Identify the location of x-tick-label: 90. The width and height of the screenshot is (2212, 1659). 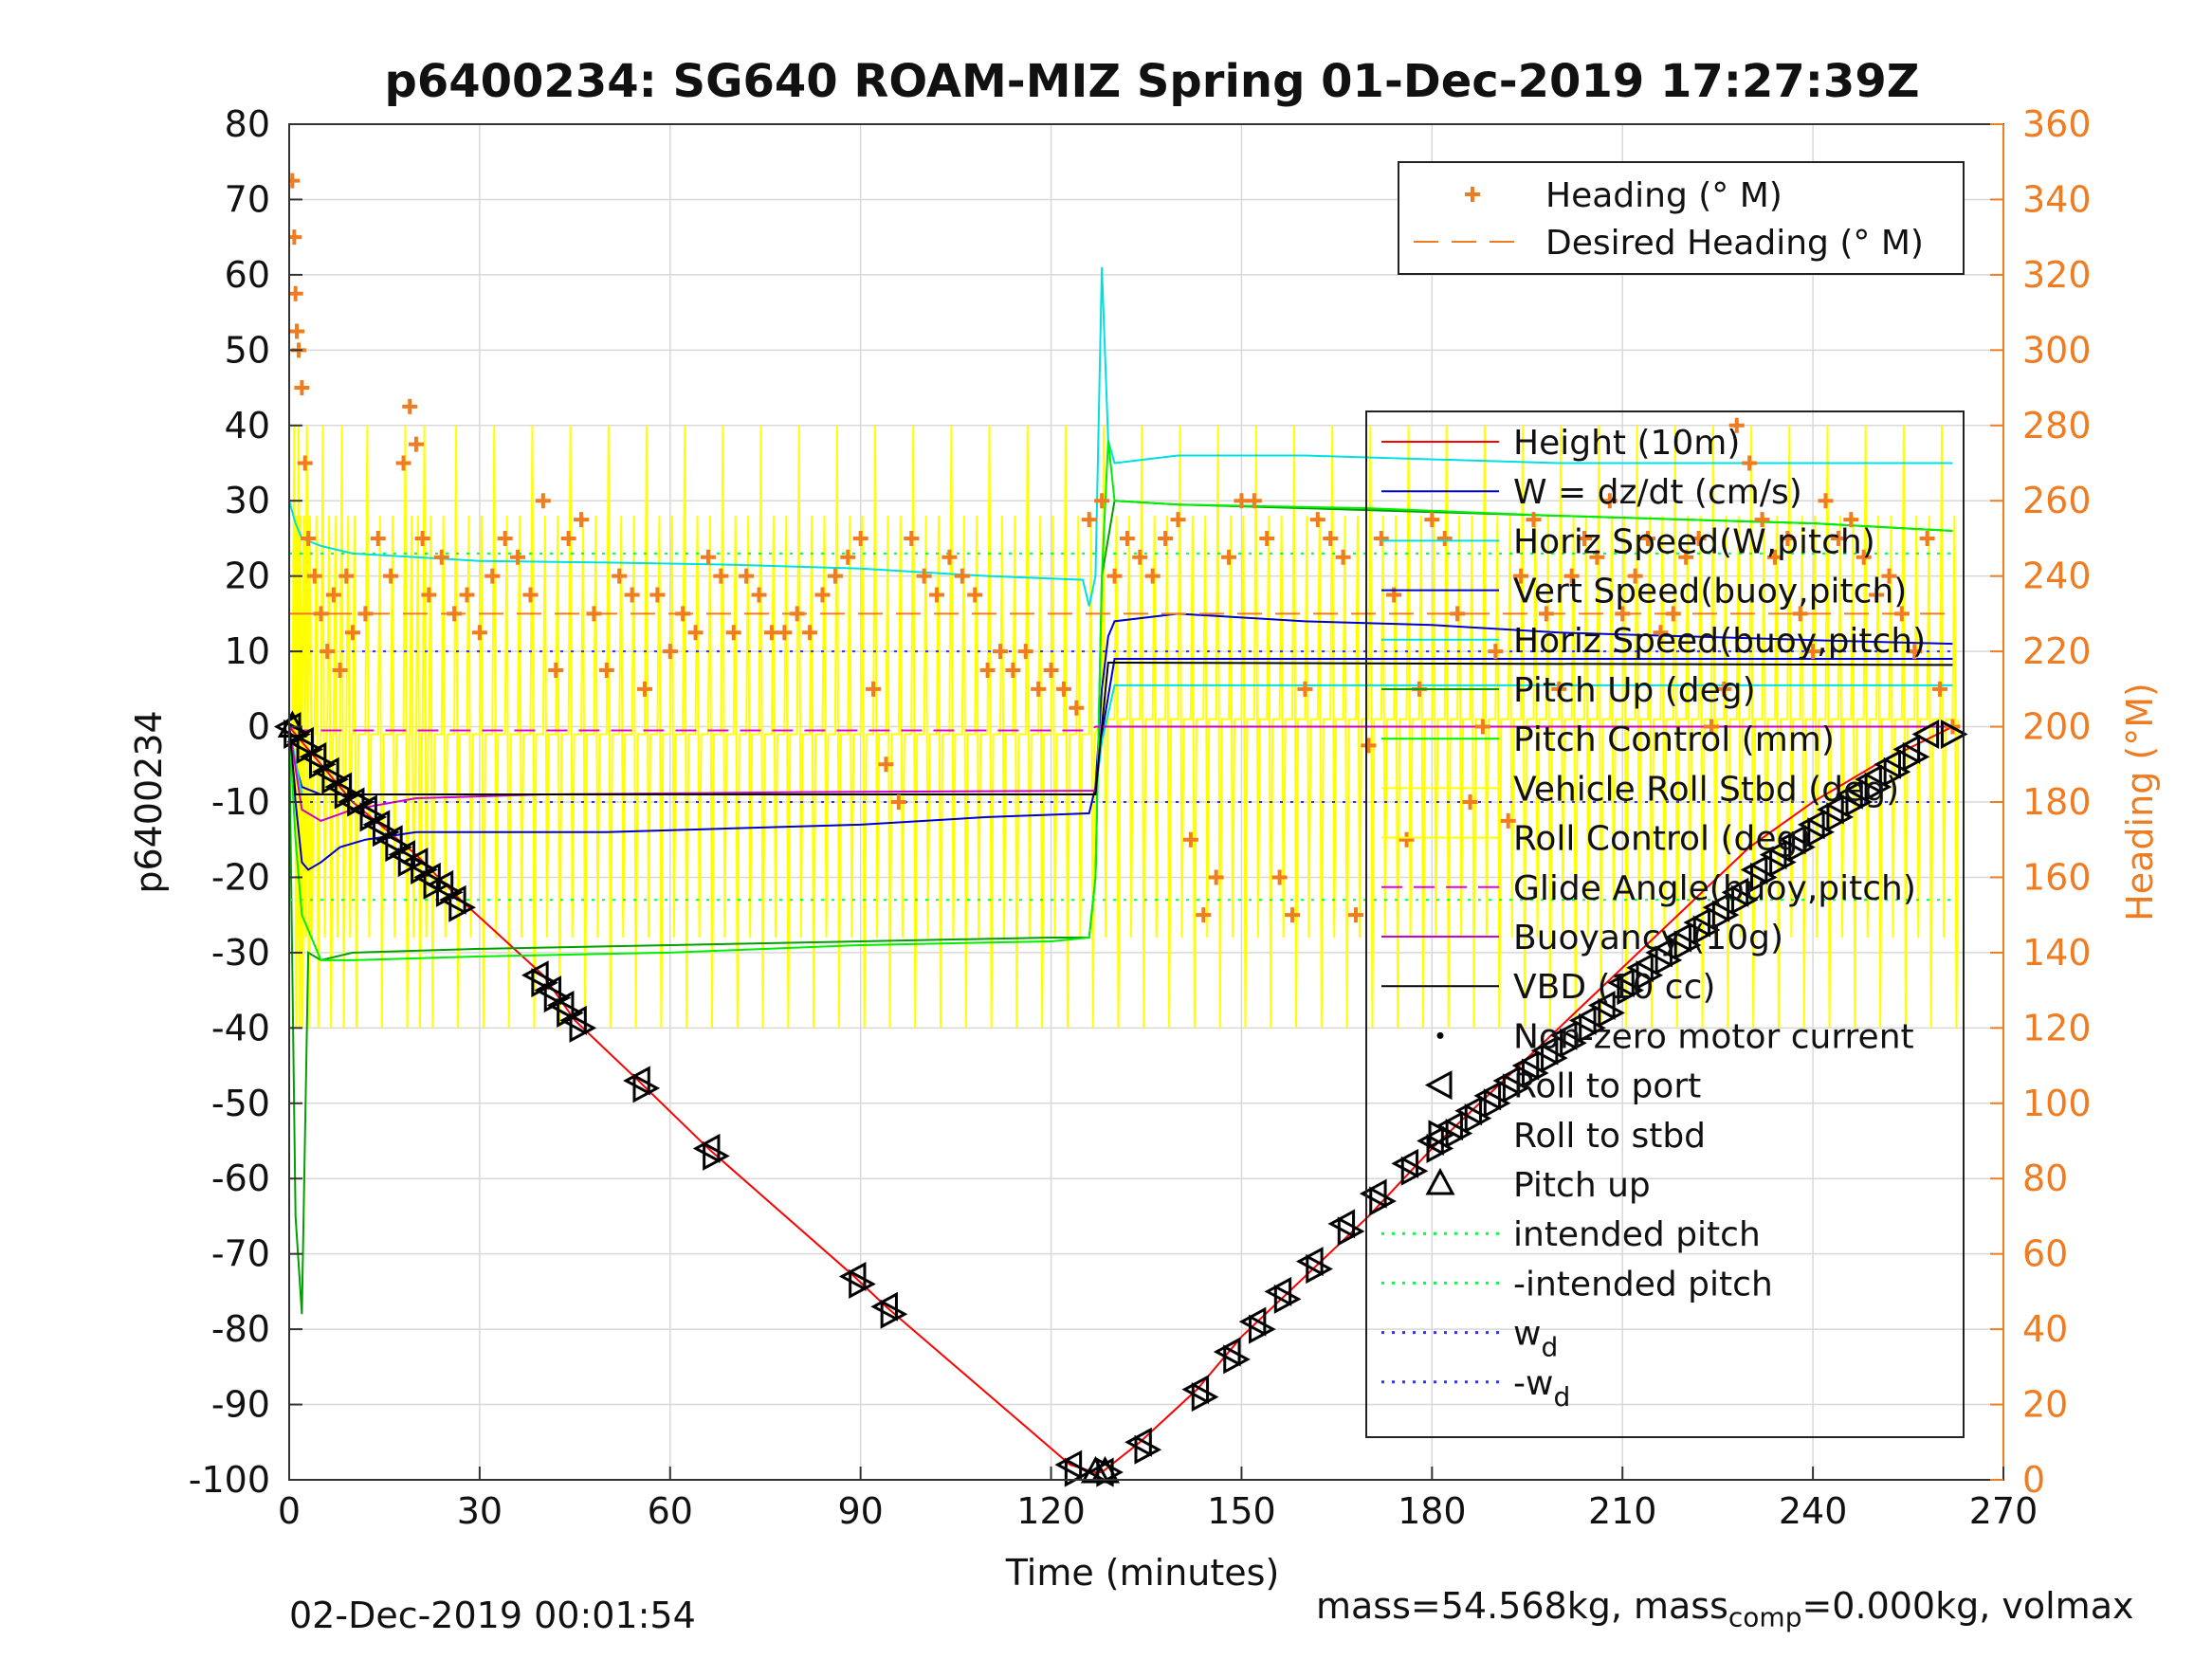
(860, 1511).